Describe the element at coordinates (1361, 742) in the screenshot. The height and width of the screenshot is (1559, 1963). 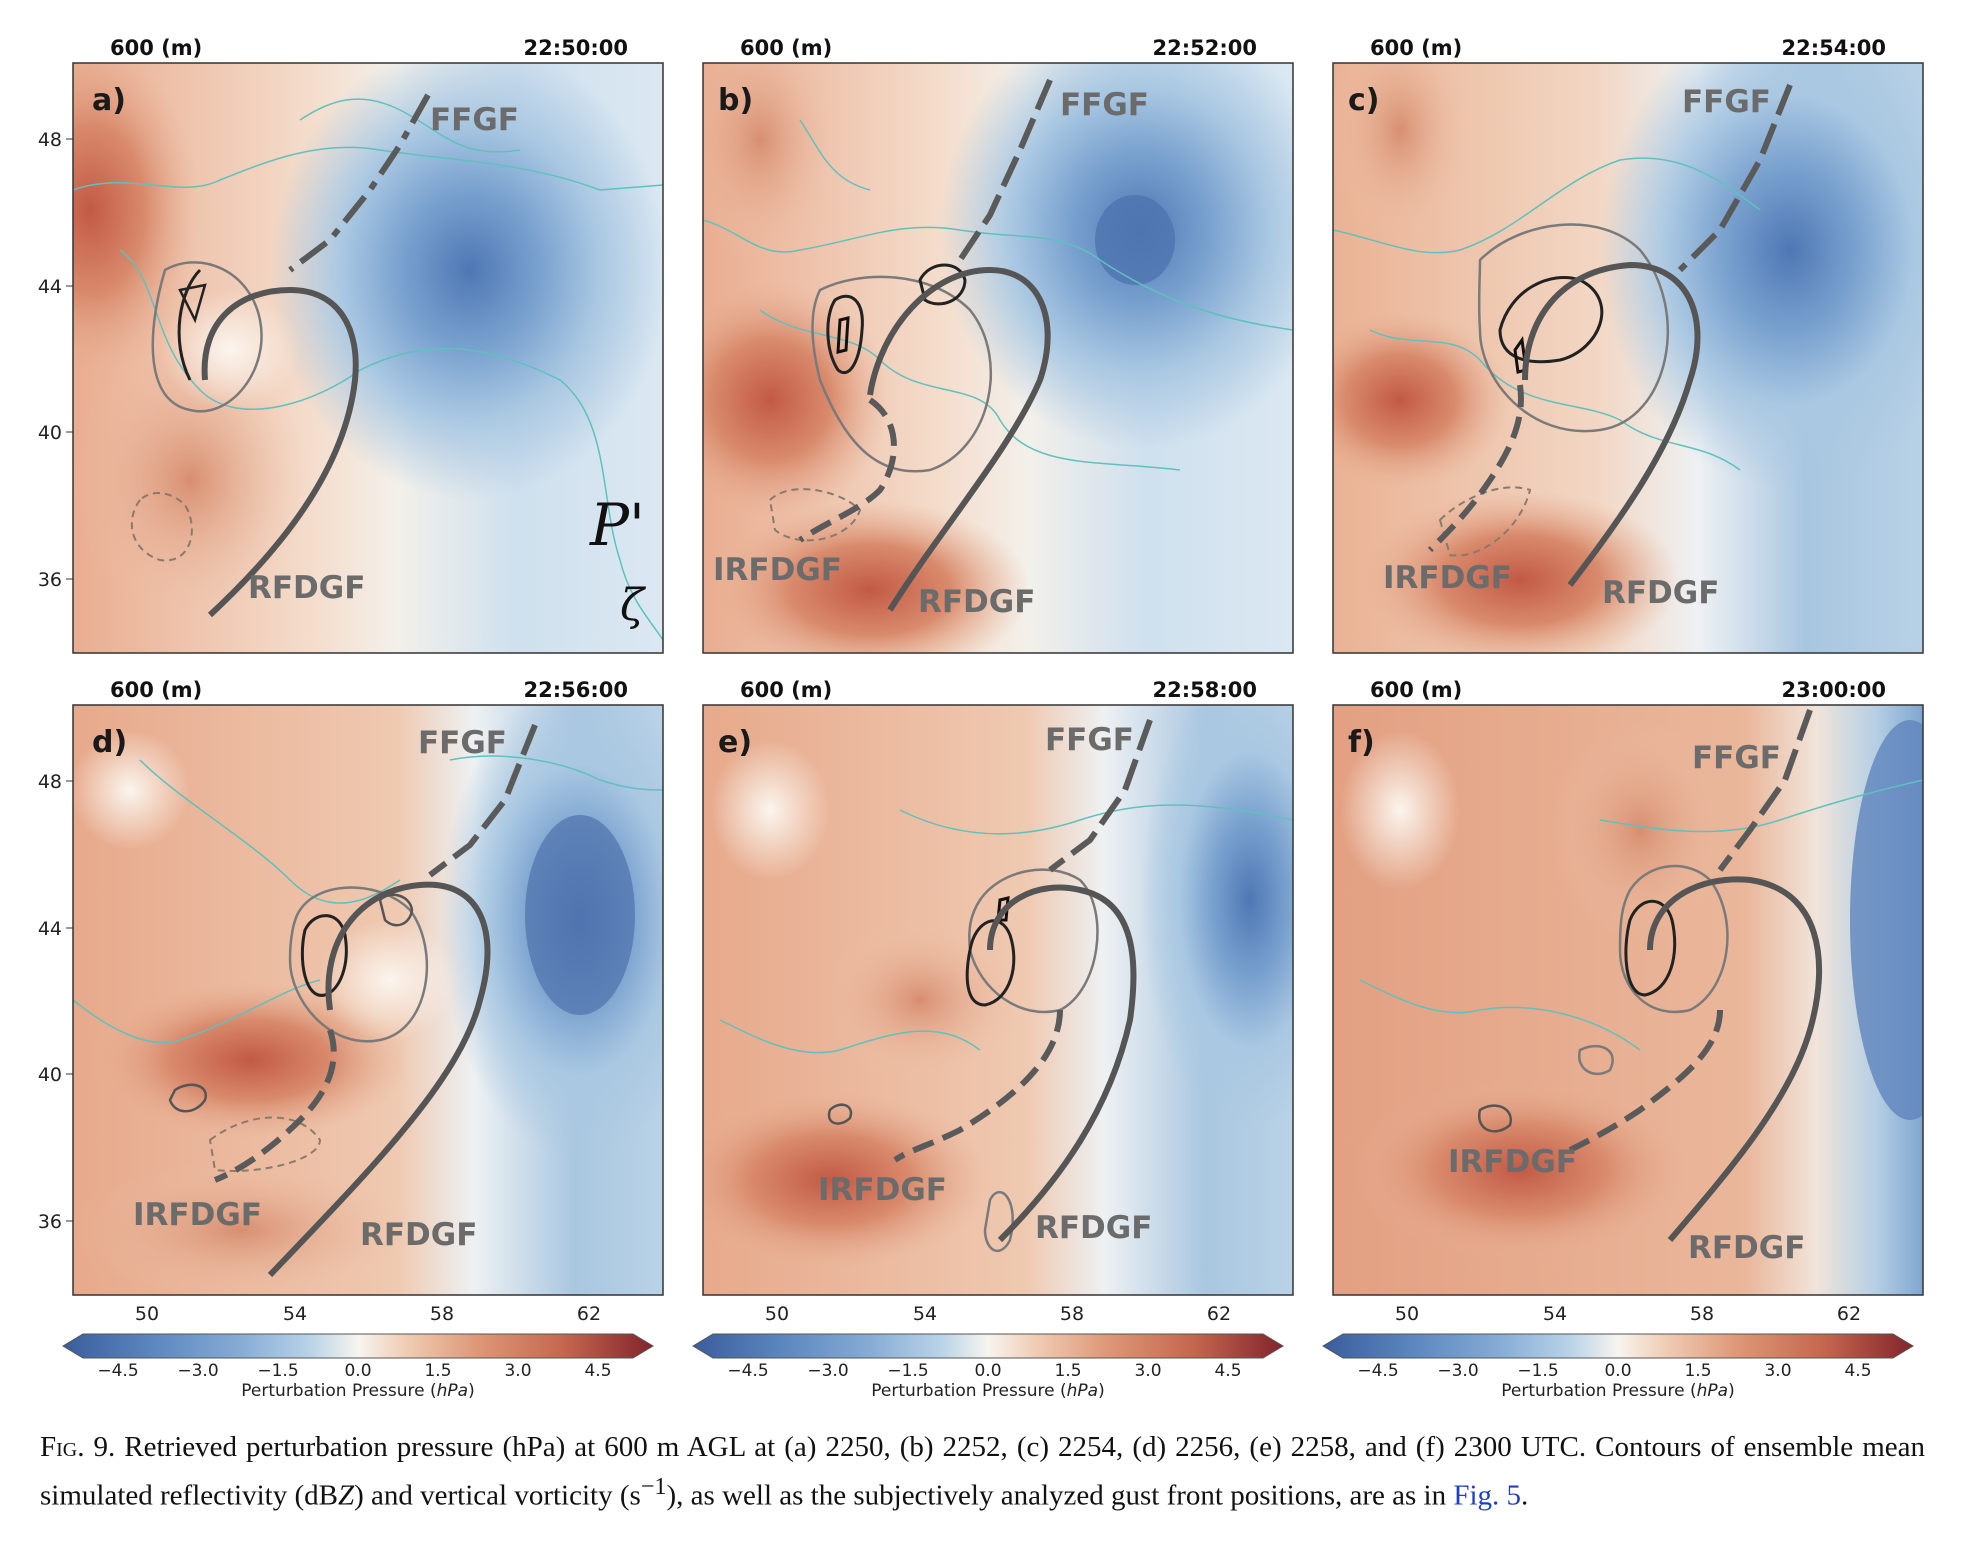
I see `panel-f-label: f)` at that location.